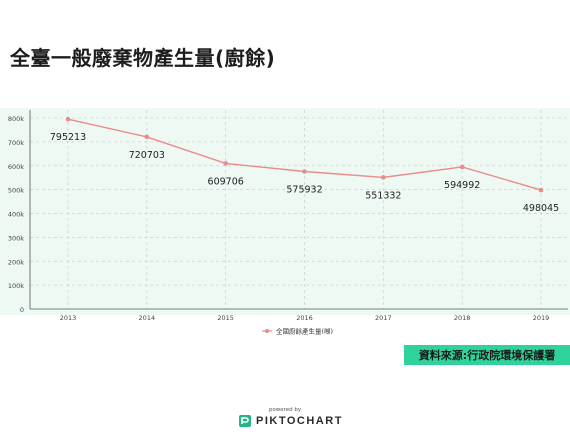 This screenshot has width=570, height=437. What do you see at coordinates (462, 318) in the screenshot?
I see `x-tick-label: 2018` at bounding box center [462, 318].